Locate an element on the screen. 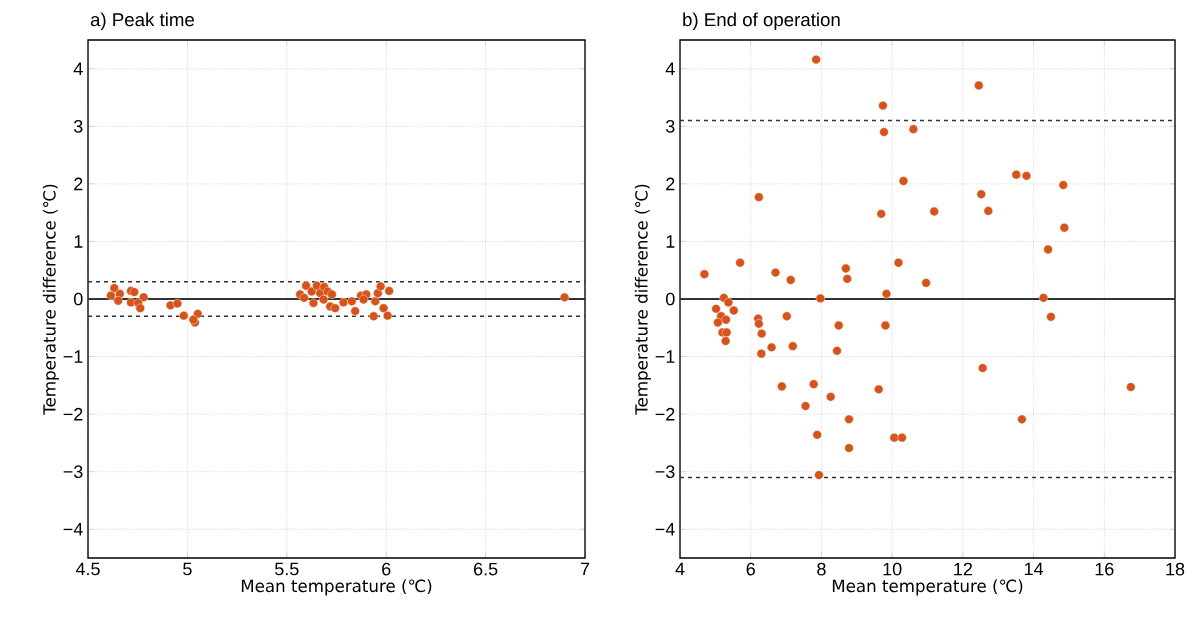 This screenshot has width=1201, height=618. x-tick-label: 5.5 is located at coordinates (287, 569).